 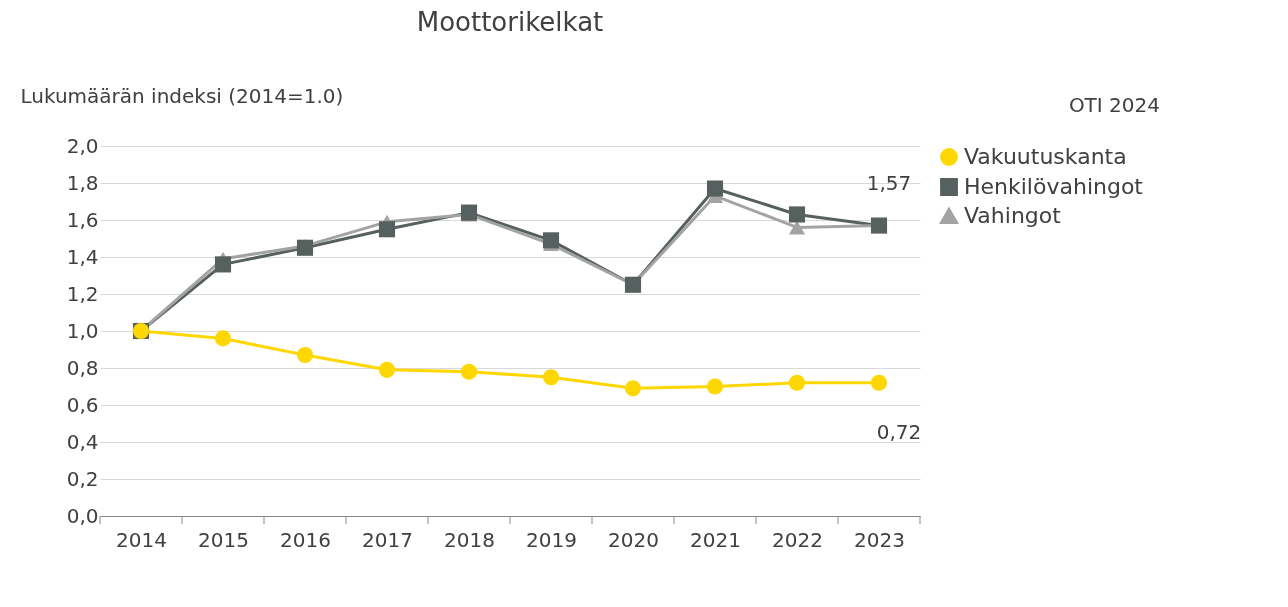 I want to click on y-tick-label: 0,0, so click(x=82, y=515).